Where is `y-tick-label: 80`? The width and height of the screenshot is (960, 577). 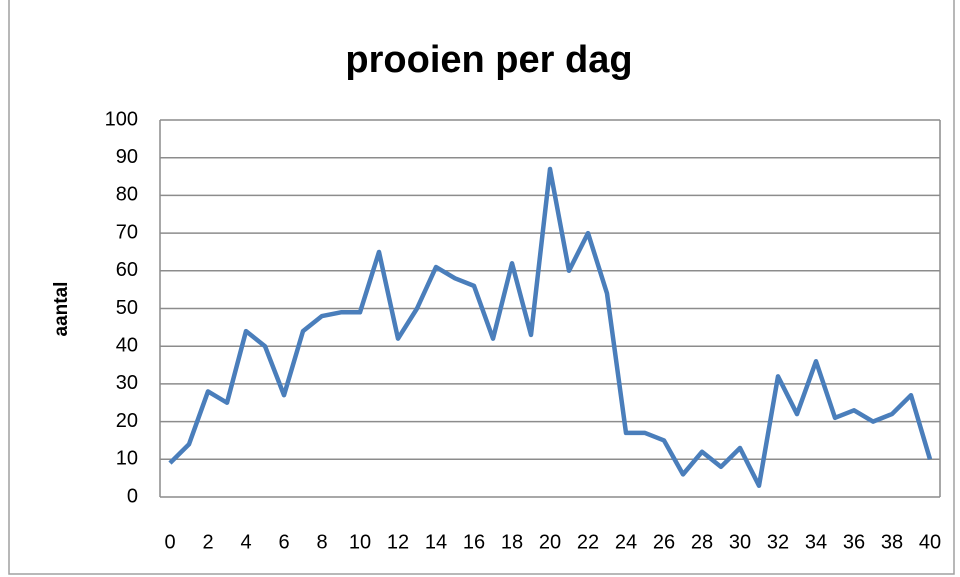 y-tick-label: 80 is located at coordinates (127, 195).